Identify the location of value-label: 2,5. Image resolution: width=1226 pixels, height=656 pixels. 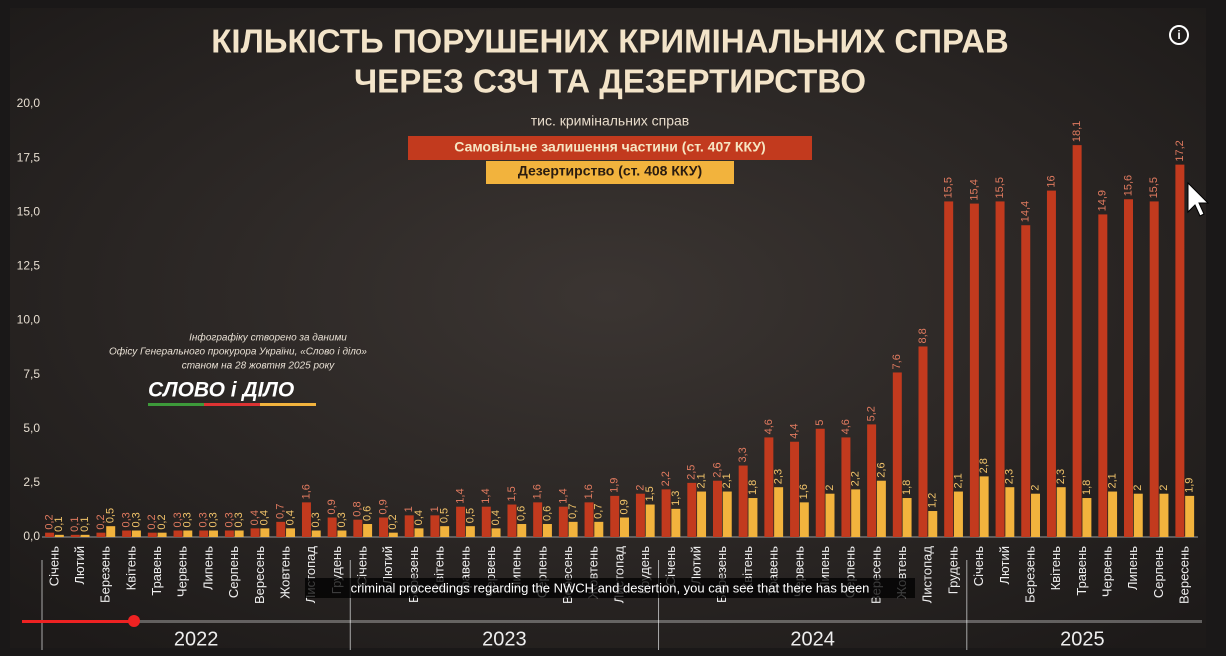
(692, 472).